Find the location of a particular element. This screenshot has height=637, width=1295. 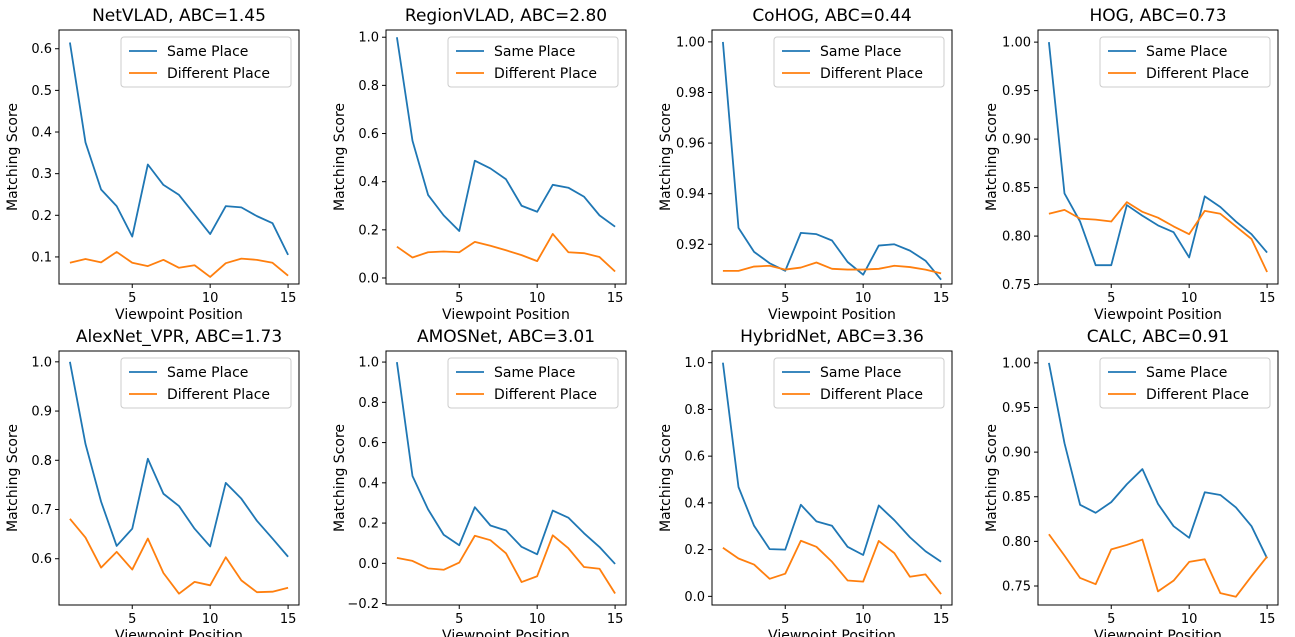

y-tick-label: 0.1 is located at coordinates (41, 257).